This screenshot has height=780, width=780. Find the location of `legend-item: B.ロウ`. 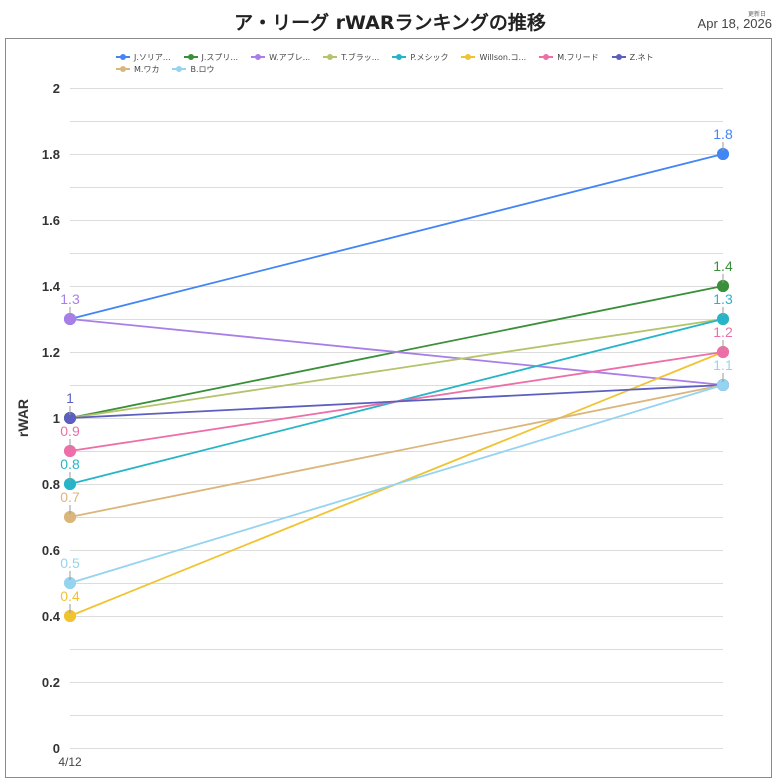

legend-item: B.ロウ is located at coordinates (193, 69).